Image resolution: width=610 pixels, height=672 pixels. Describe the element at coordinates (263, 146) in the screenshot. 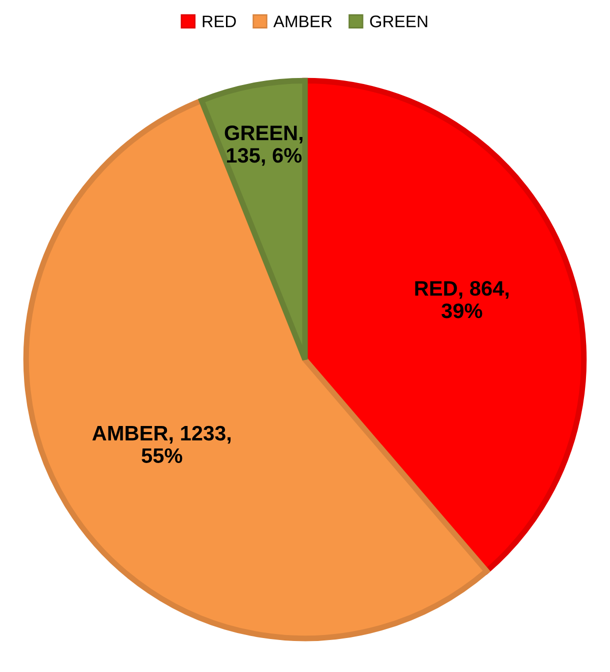

I see `data-label: GREEN, 135, 6%` at that location.